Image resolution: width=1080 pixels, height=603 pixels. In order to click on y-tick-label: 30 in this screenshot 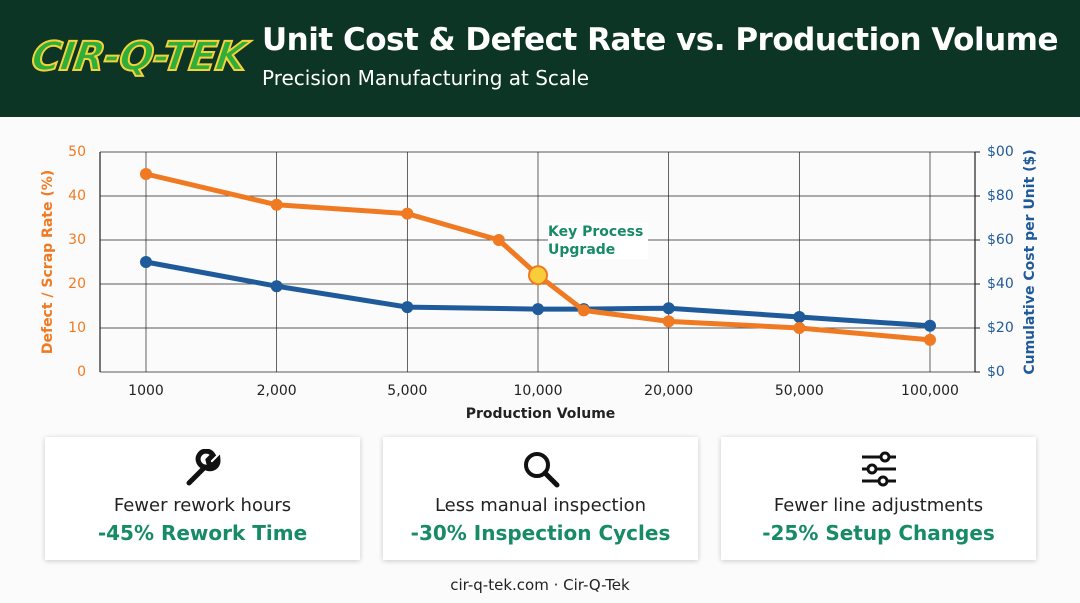, I will do `click(77, 240)`.